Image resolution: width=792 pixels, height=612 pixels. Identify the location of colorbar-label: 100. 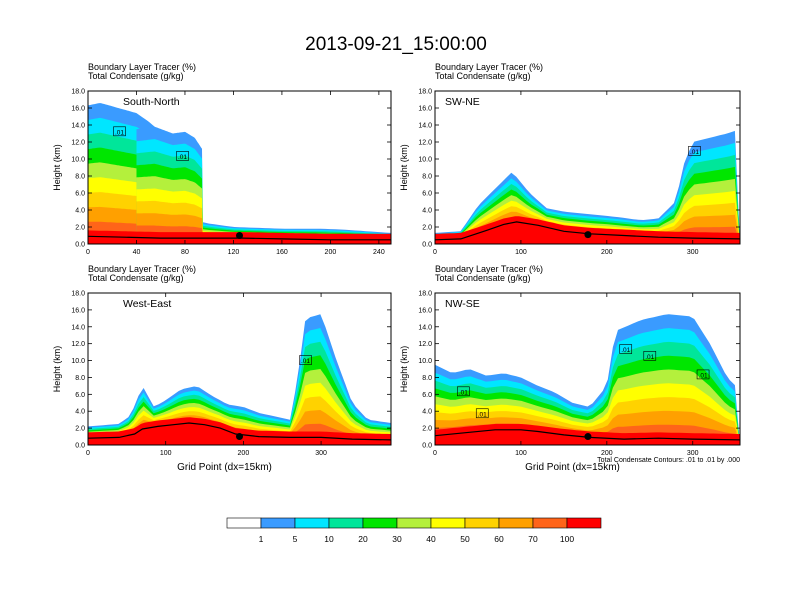
(567, 539).